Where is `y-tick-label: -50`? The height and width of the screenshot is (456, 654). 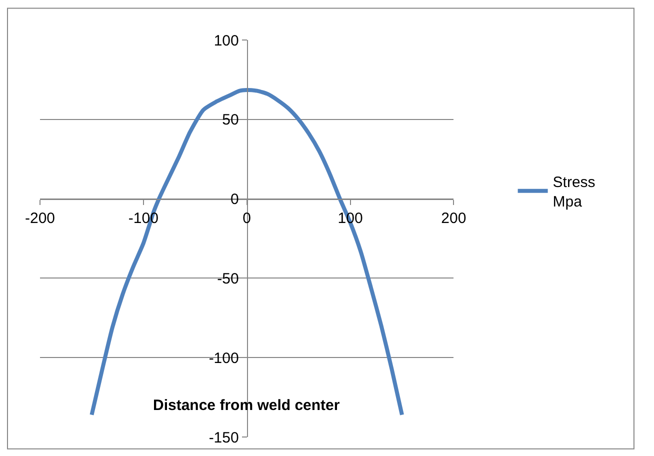
y-tick-label: -50 is located at coordinates (228, 279).